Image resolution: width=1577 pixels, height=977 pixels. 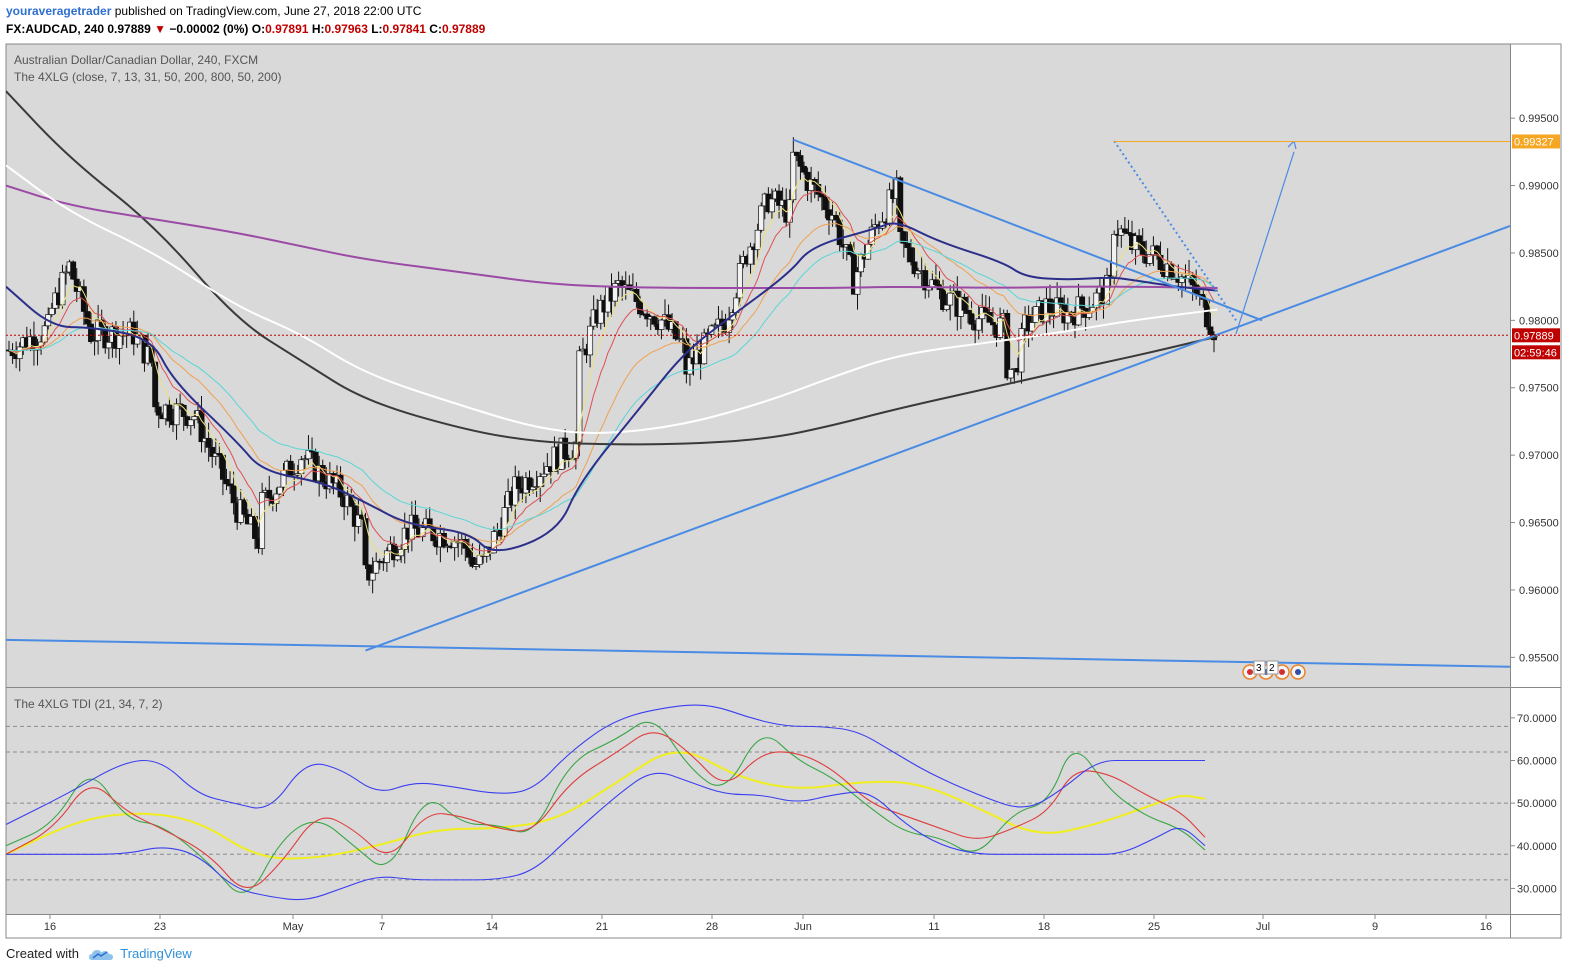 I want to click on tdi-rsi-line, so click(x=606, y=807).